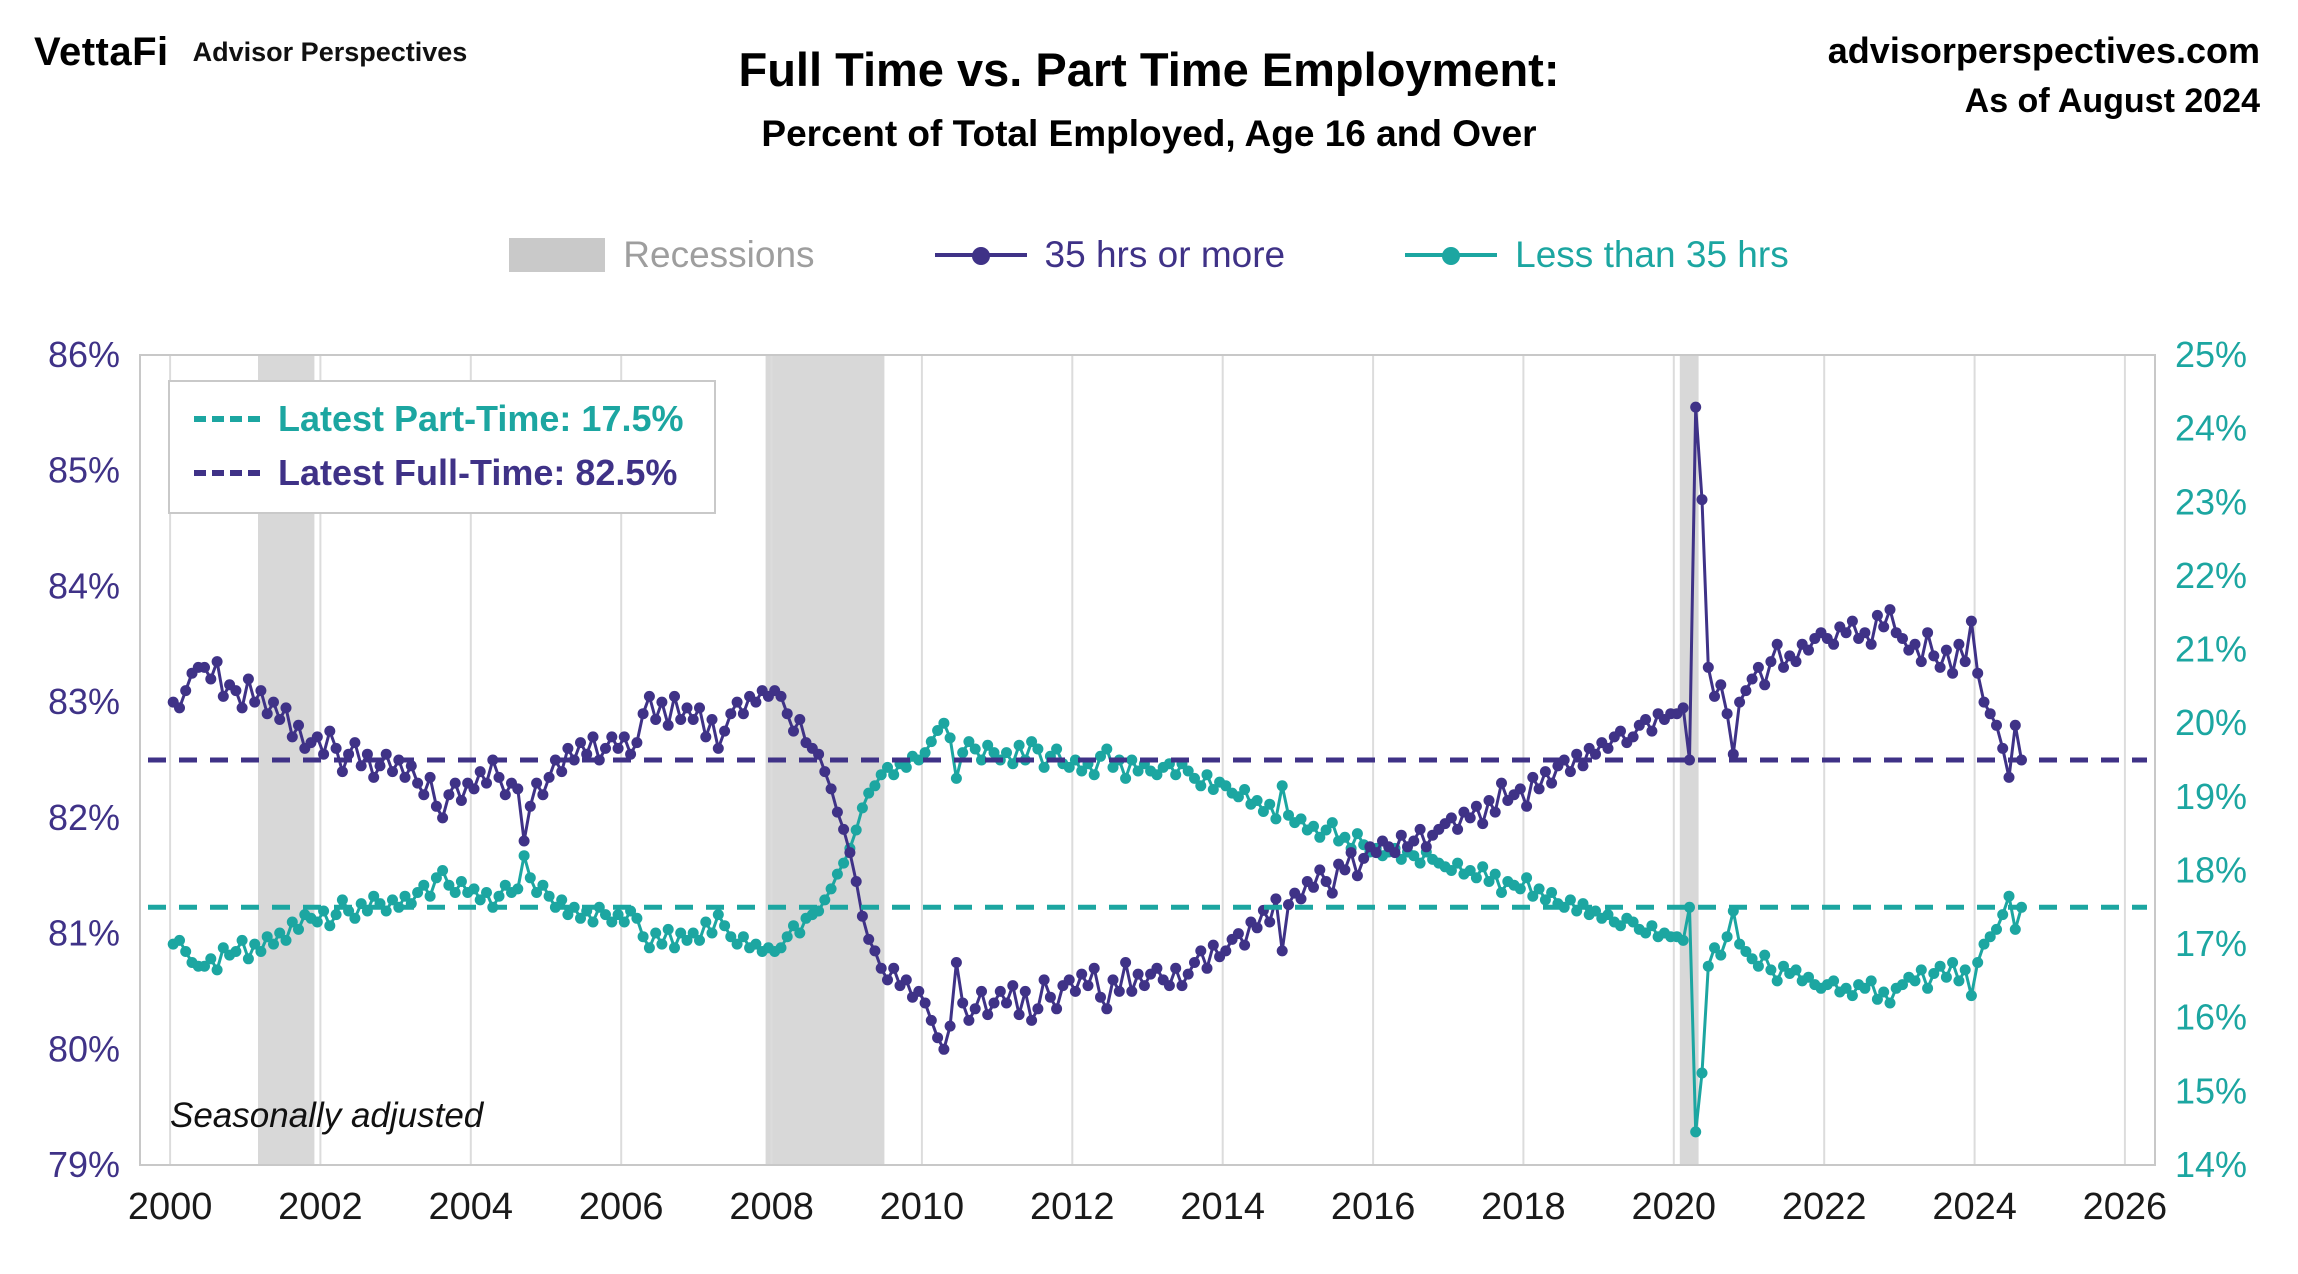  I want to click on svg-text: 18%, so click(2211, 870).